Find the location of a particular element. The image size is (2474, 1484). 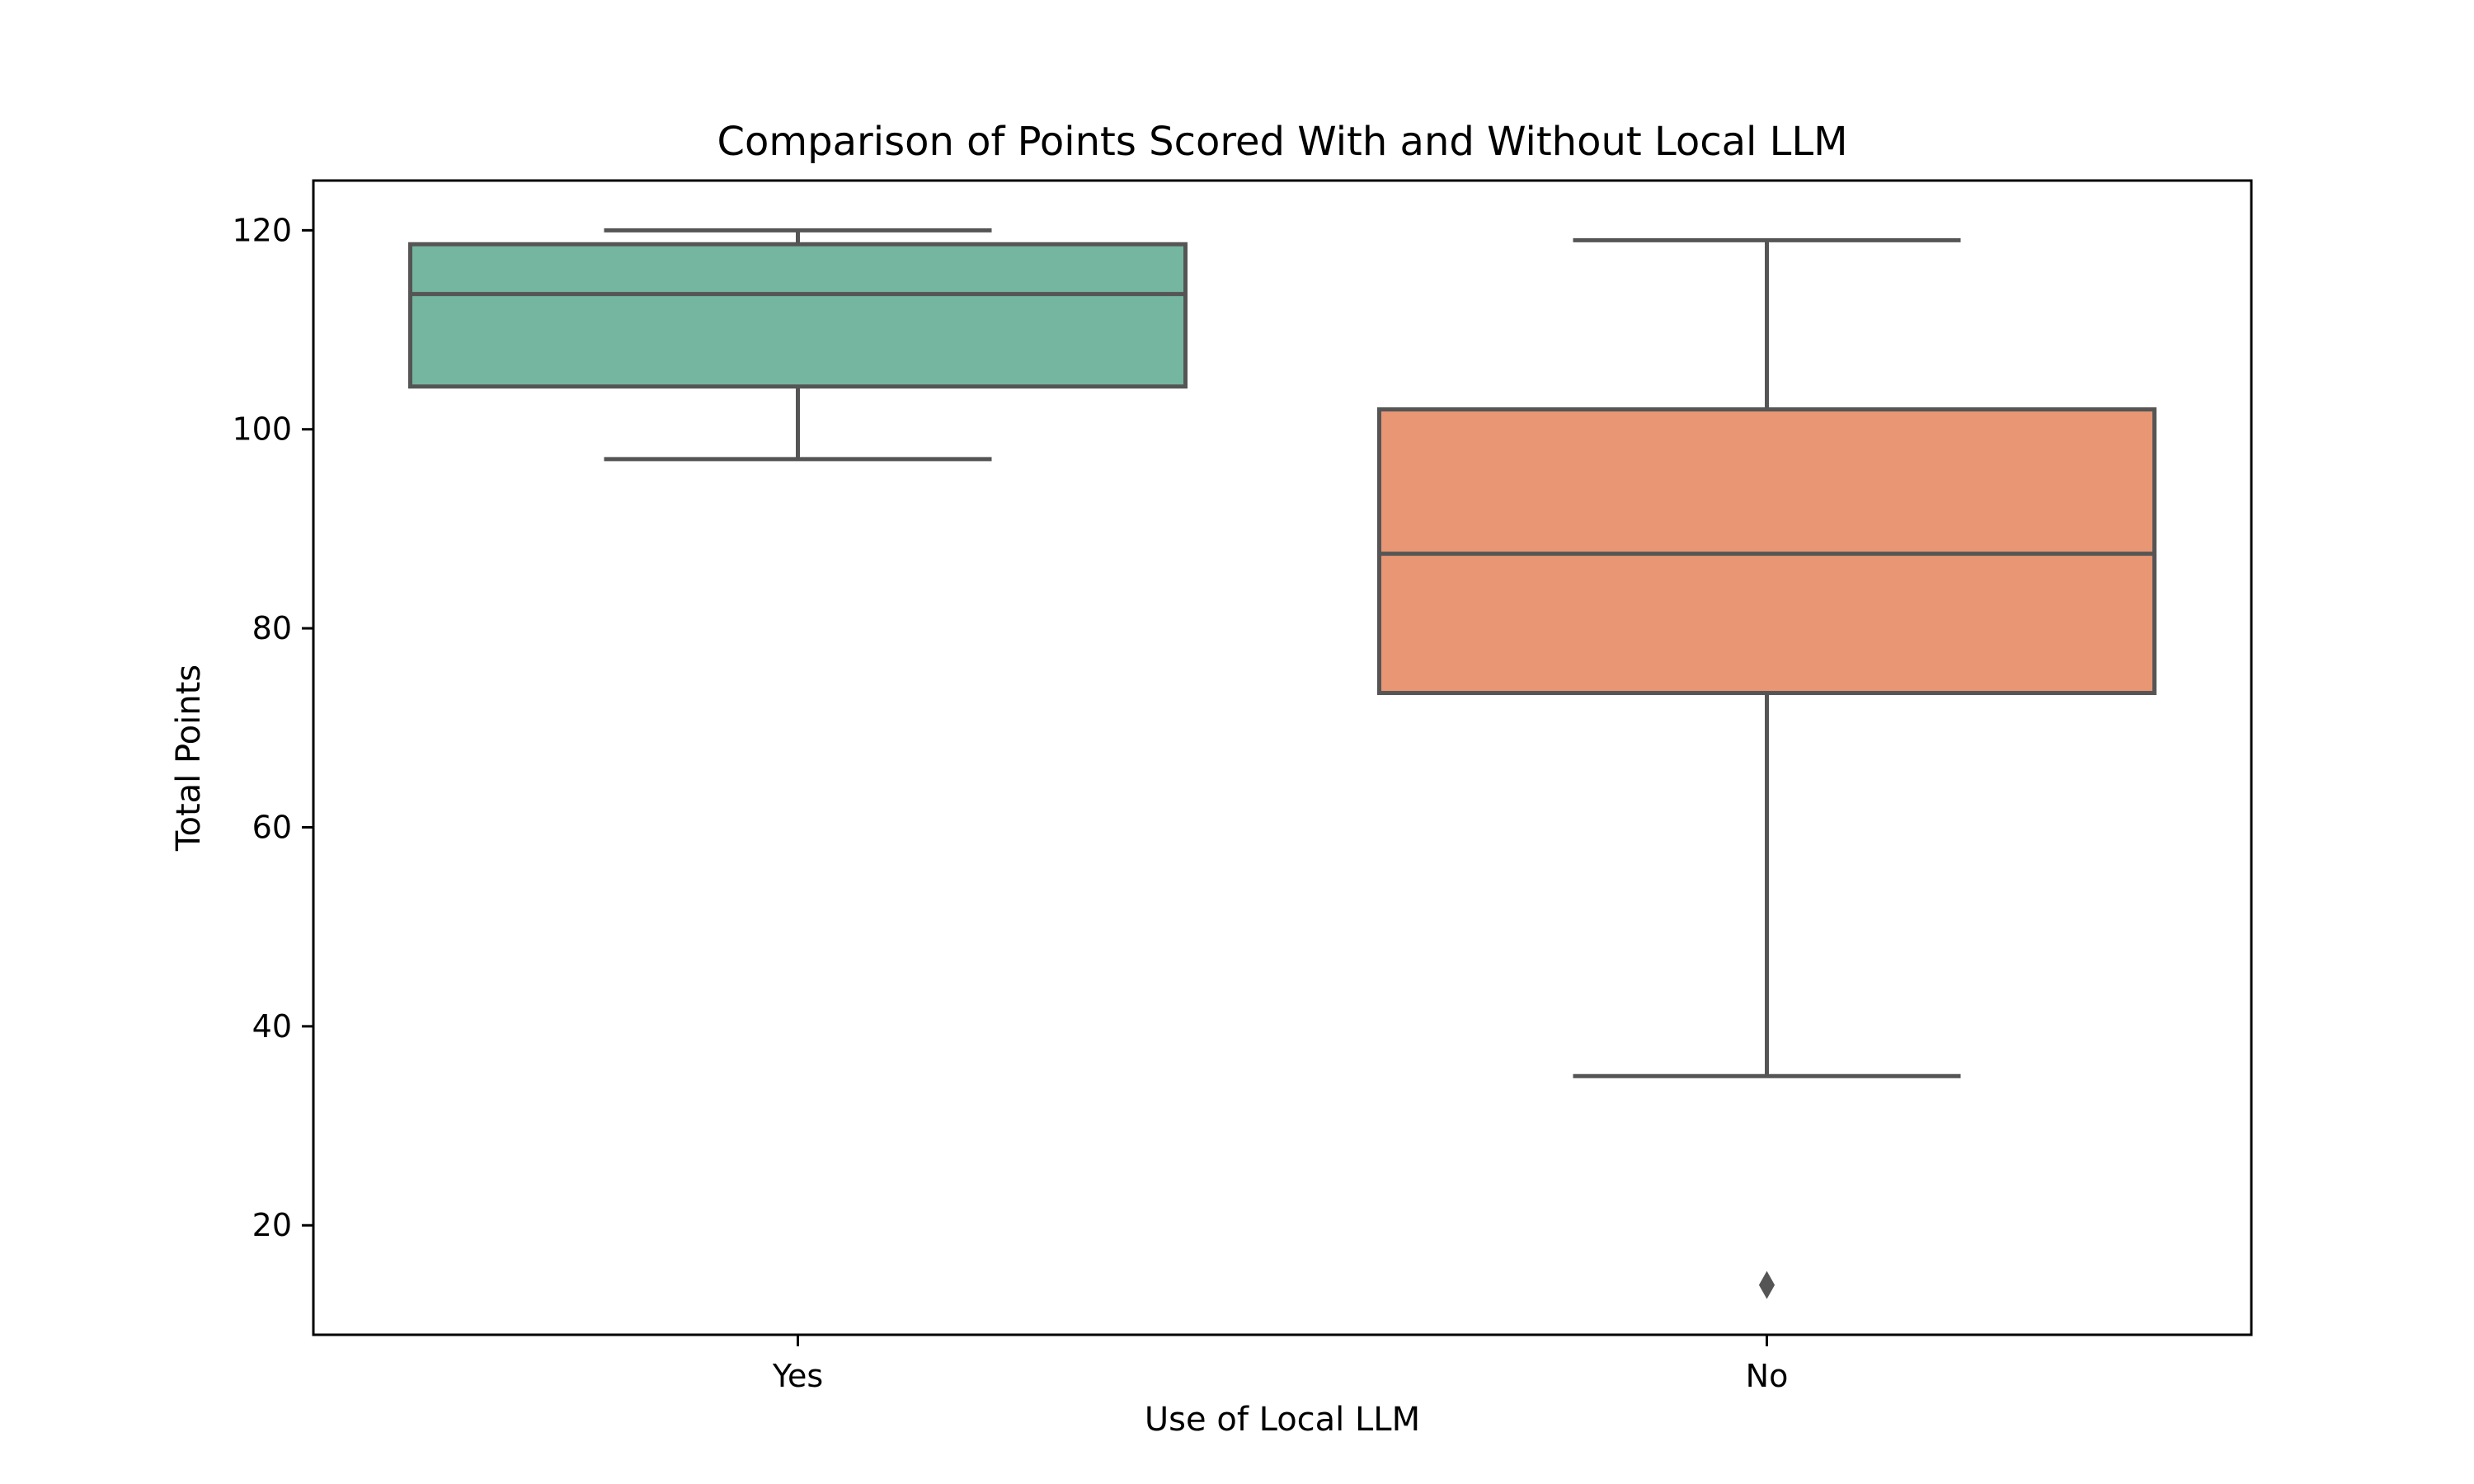

y-tick-label-80: 80 is located at coordinates (272, 628).